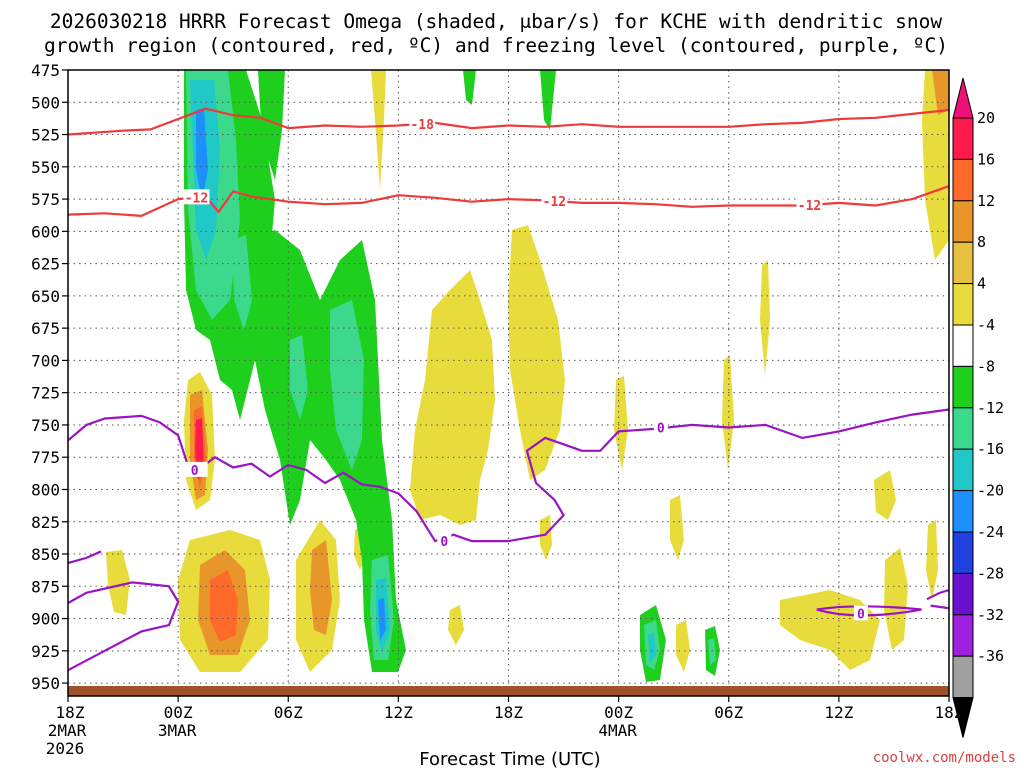 The width and height of the screenshot is (1024, 768). What do you see at coordinates (45, 619) in the screenshot?
I see `y-tick-label: 900` at bounding box center [45, 619].